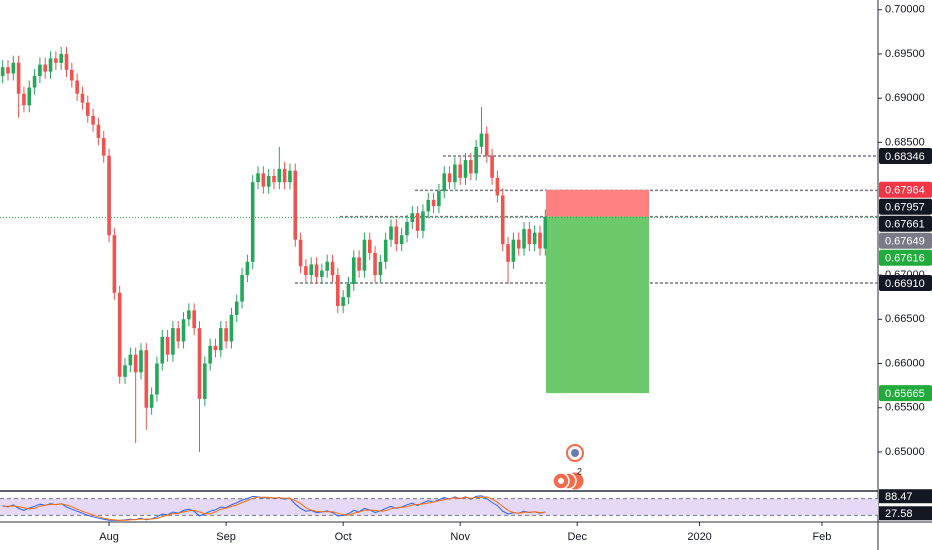 This screenshot has height=550, width=932. Describe the element at coordinates (905, 363) in the screenshot. I see `y-tick-label: 0.66000` at that location.